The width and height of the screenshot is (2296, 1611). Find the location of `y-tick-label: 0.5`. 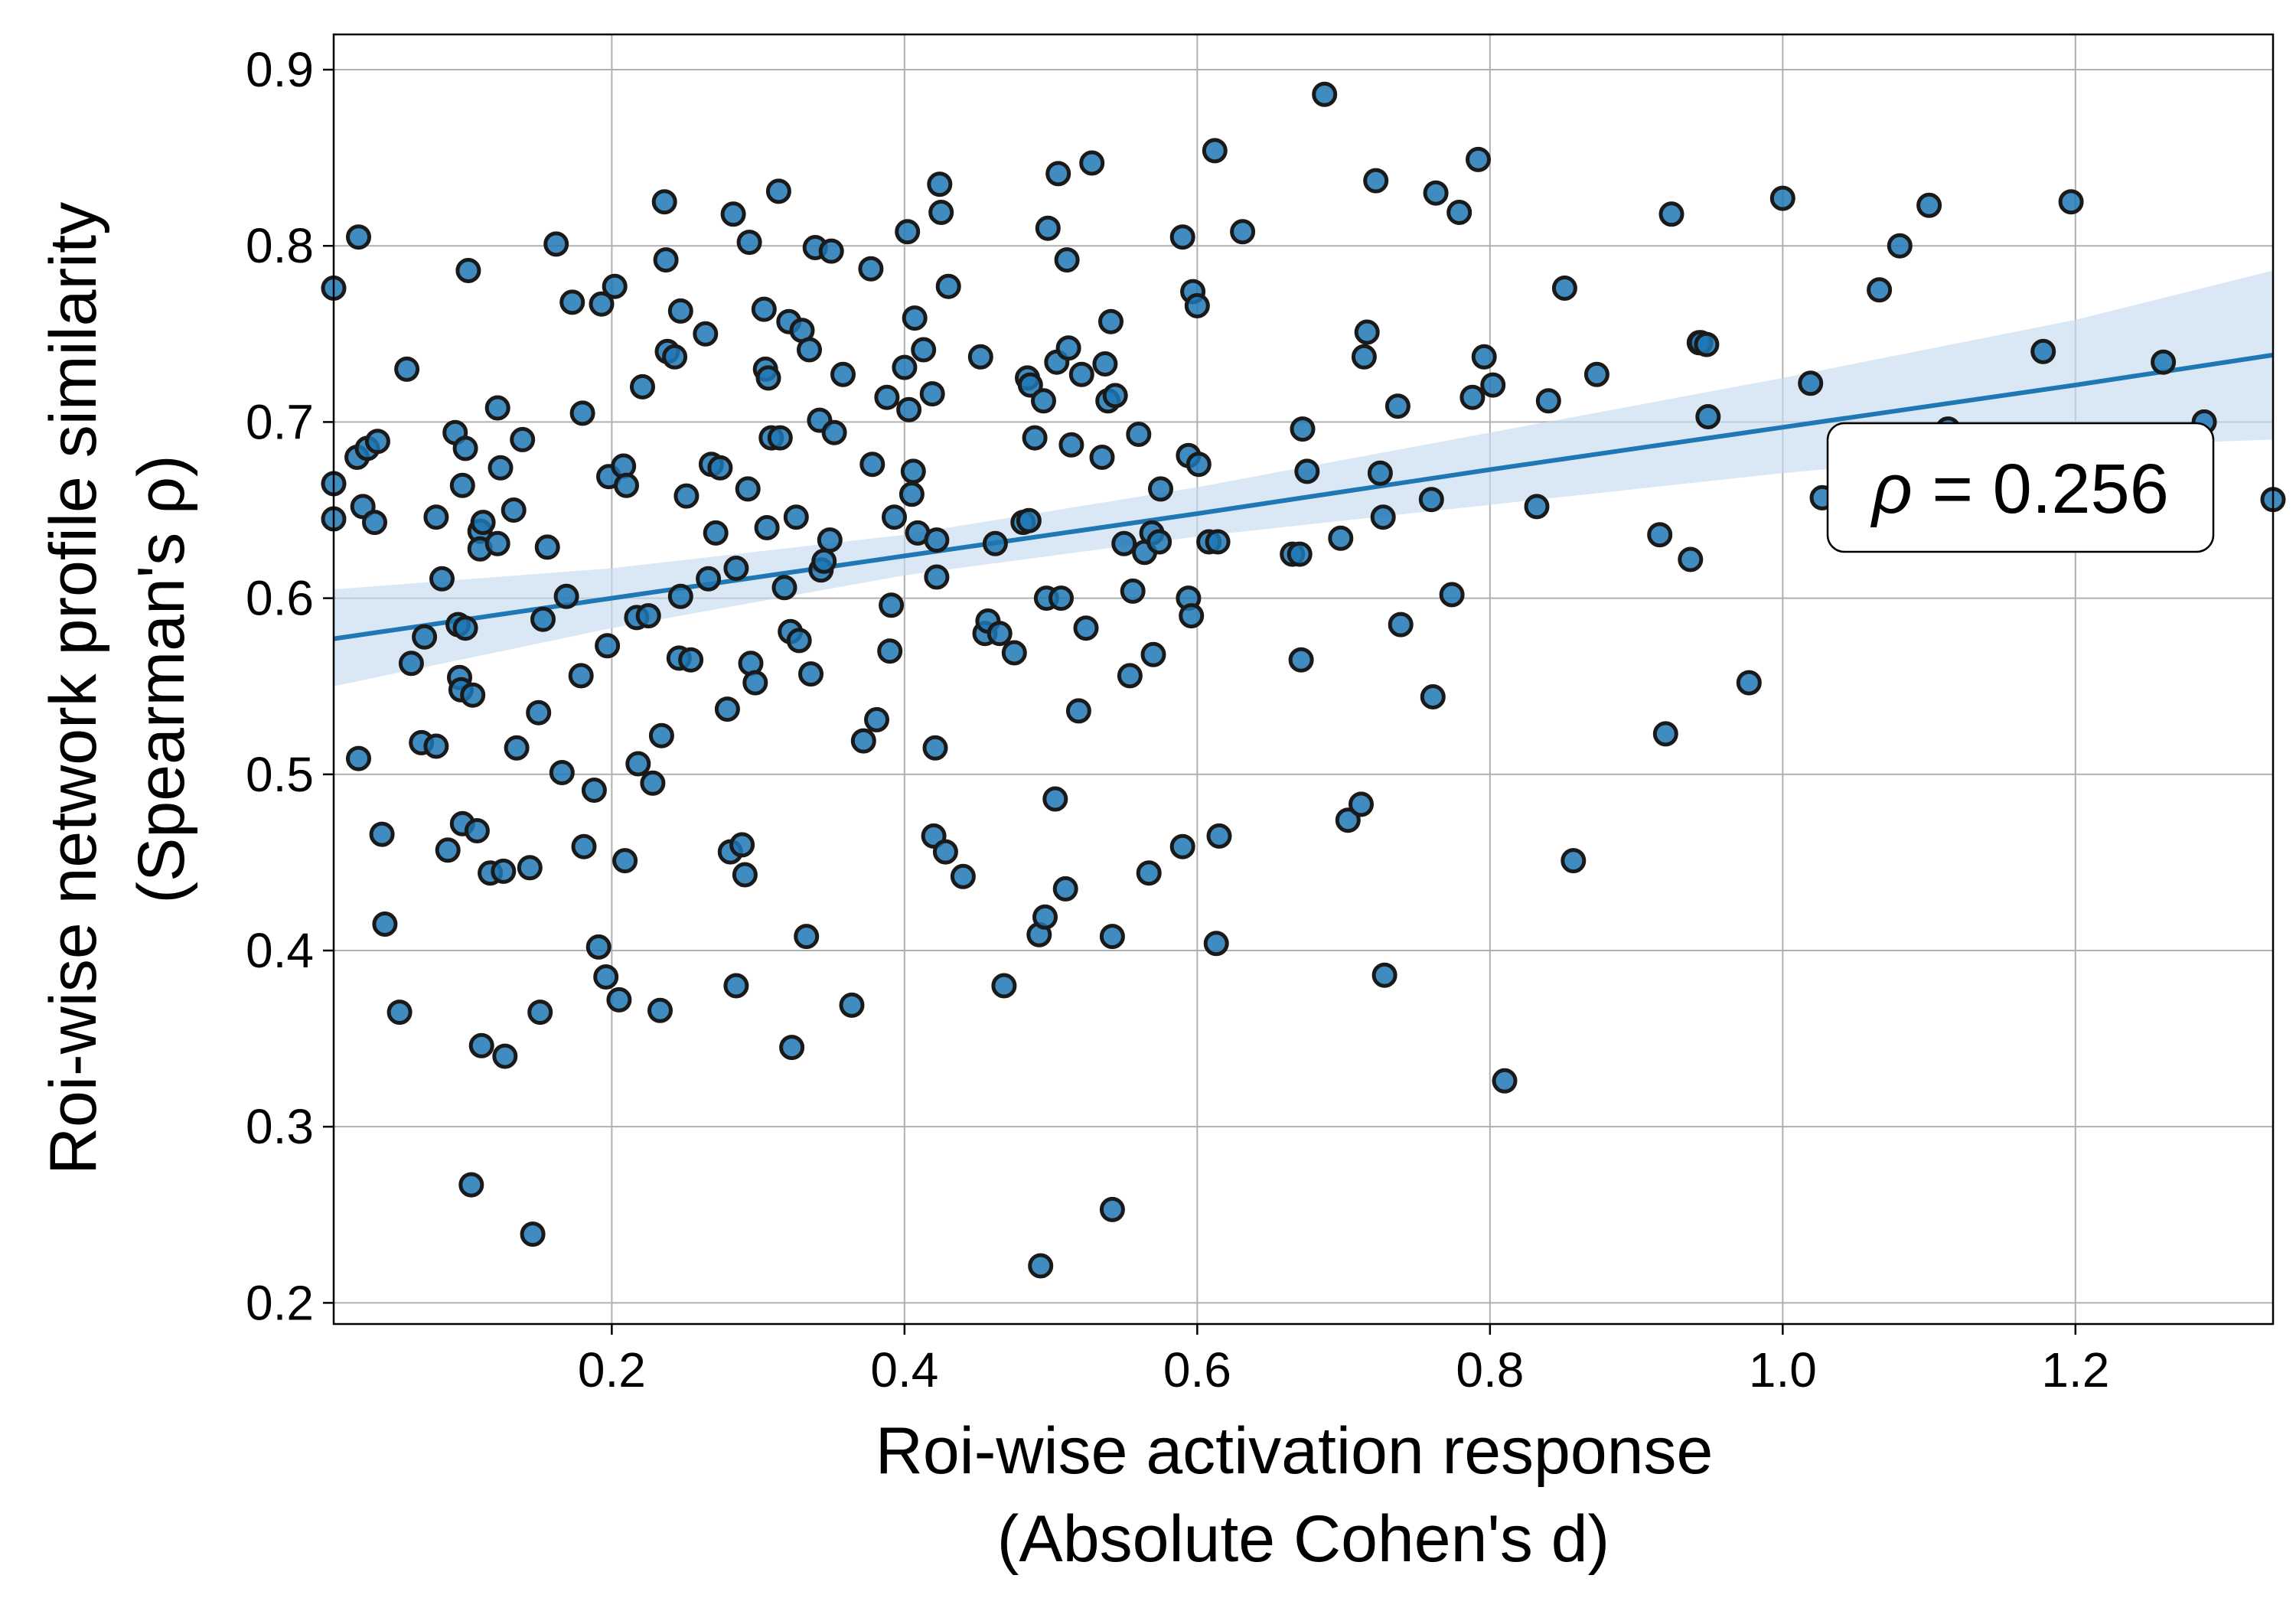

y-tick-label: 0.5 is located at coordinates (280, 774).